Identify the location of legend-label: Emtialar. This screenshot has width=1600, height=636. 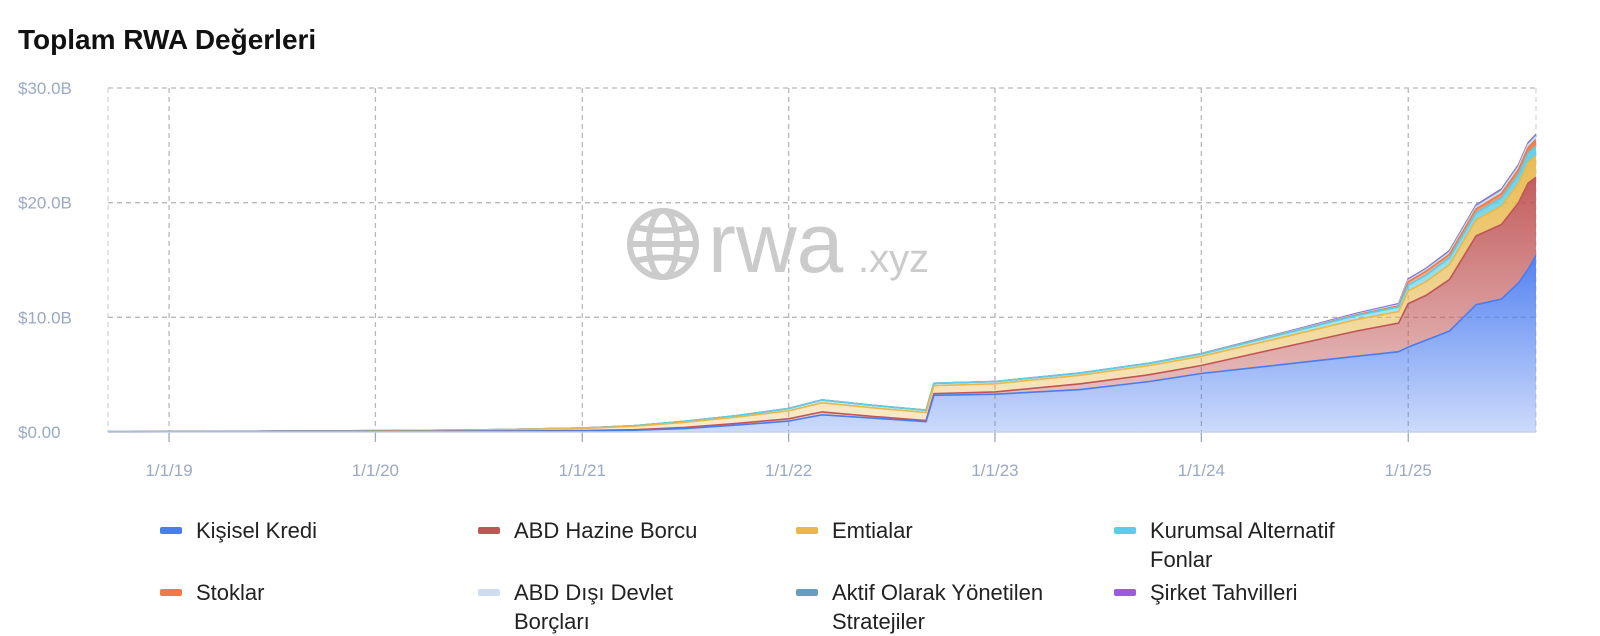
(872, 530).